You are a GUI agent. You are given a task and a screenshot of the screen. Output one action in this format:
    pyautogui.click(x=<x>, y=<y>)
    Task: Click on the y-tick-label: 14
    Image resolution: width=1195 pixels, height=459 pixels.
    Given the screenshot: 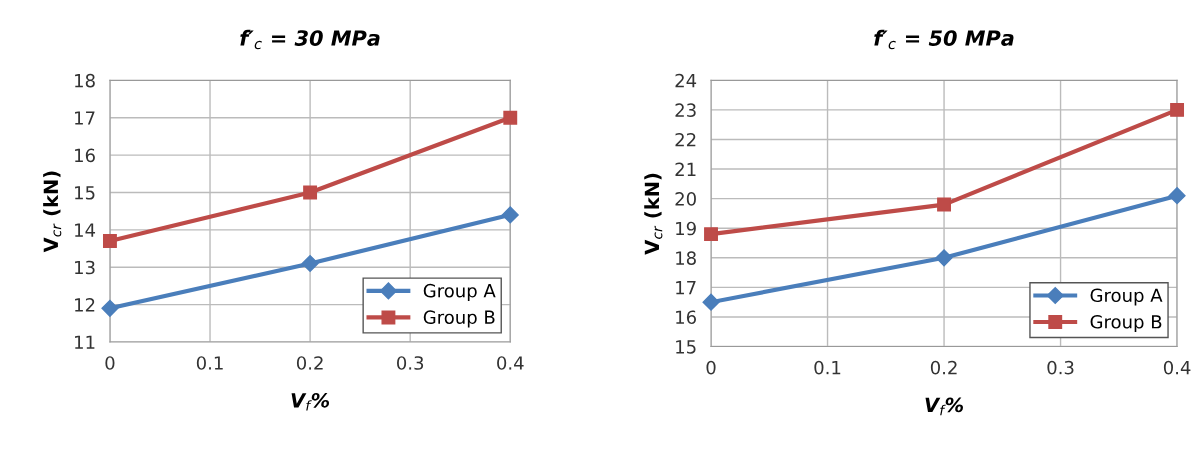 What is the action you would take?
    pyautogui.click(x=85, y=230)
    